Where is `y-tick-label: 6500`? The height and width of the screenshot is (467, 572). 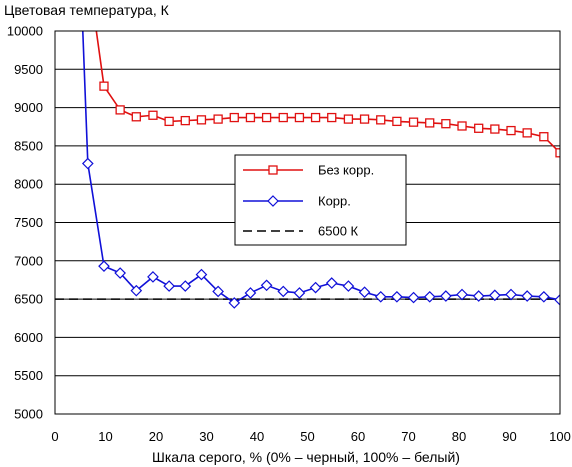
y-tick-label: 6500 is located at coordinates (28, 299).